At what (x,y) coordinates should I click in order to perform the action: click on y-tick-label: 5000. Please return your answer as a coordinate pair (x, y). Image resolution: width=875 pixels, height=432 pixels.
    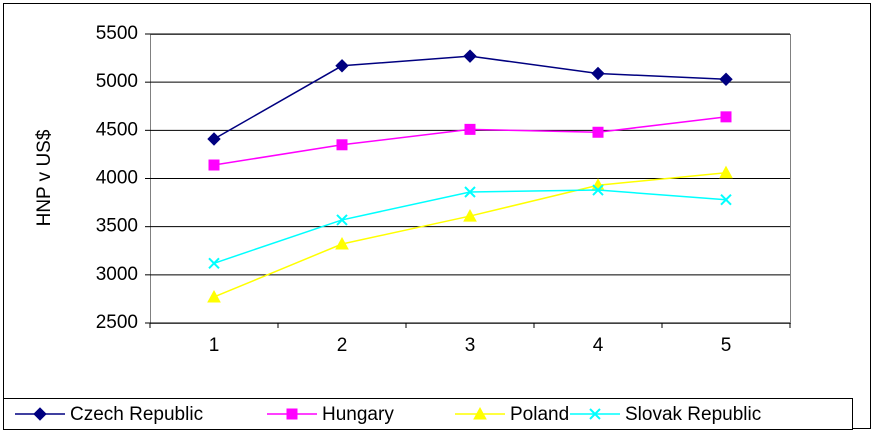
    Looking at the image, I should click on (117, 81).